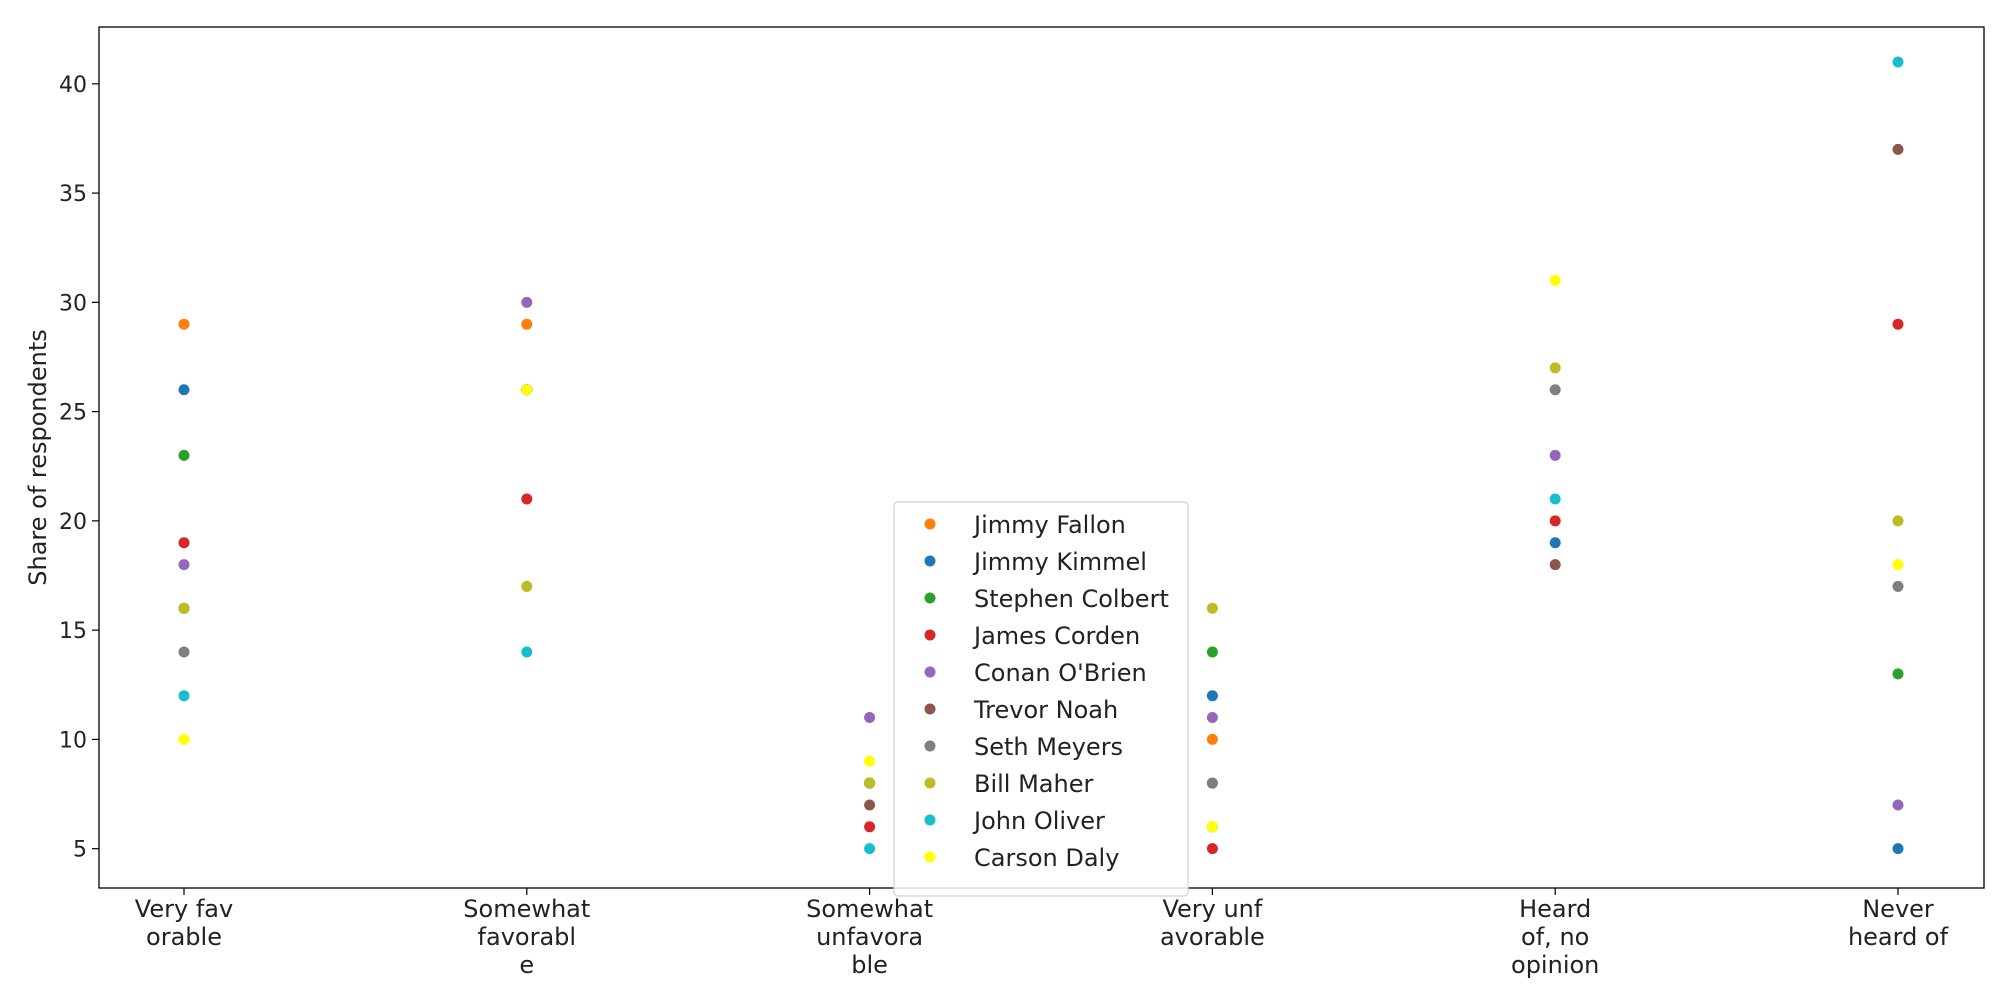 Image resolution: width=2000 pixels, height=1000 pixels. Describe the element at coordinates (1059, 562) in the screenshot. I see `legend-label: Jimmy Kimmel` at that location.